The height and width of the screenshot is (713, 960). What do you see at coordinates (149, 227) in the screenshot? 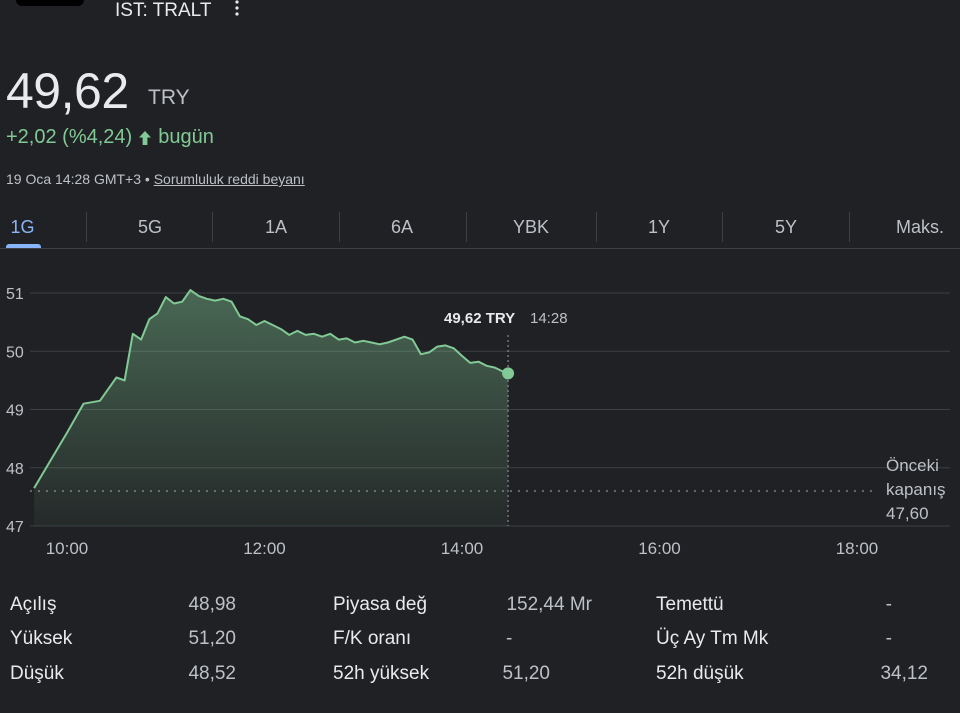
I see `tab-5g: 5G` at bounding box center [149, 227].